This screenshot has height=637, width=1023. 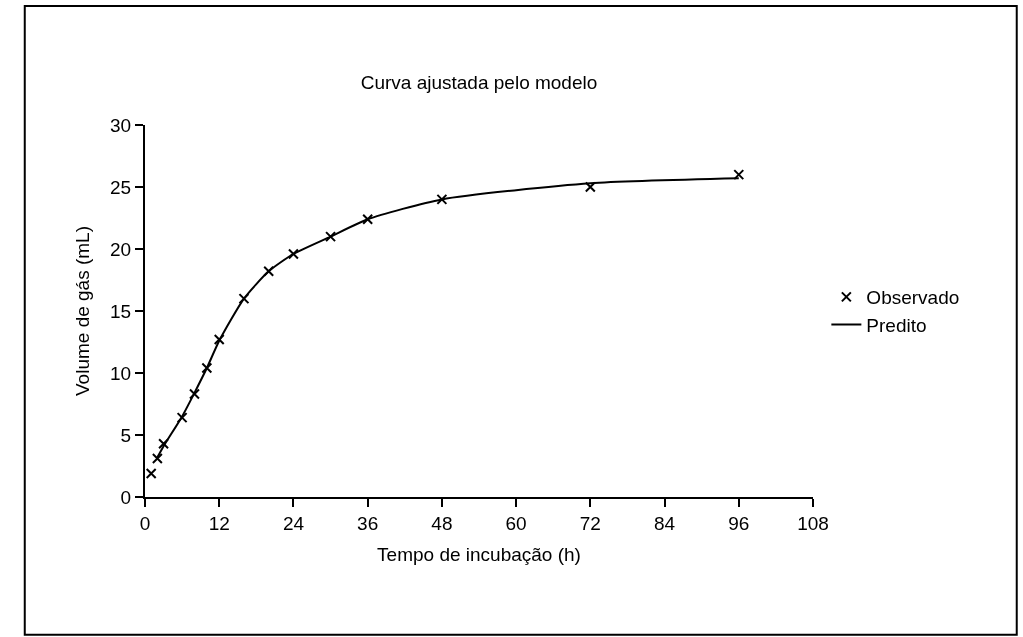 I want to click on x-tick-label: 0, so click(x=145, y=523).